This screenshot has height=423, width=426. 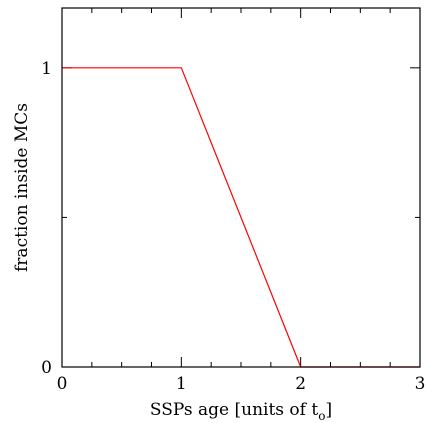 What do you see at coordinates (22, 187) in the screenshot?
I see `y-axis-label: fraction inside MCs` at bounding box center [22, 187].